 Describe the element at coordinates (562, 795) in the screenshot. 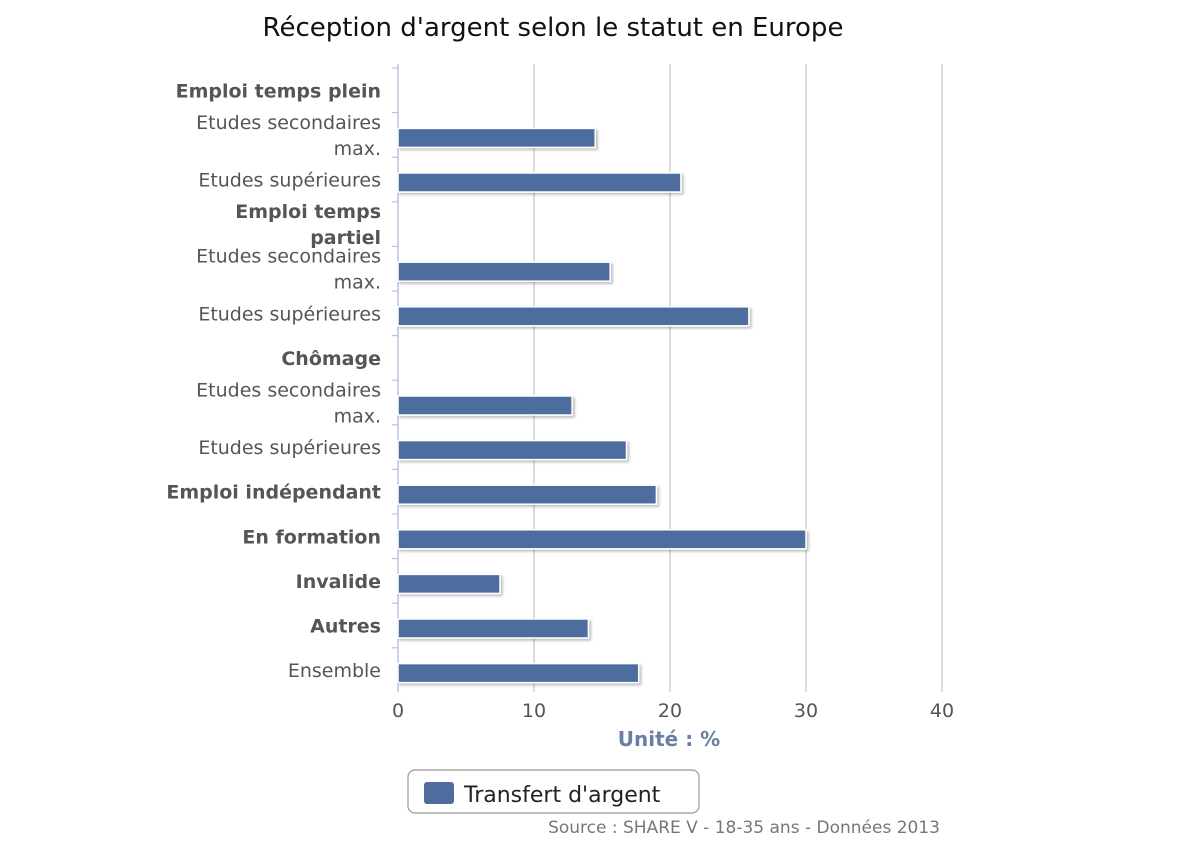

I see `legend-label: Transfert d'argent` at that location.